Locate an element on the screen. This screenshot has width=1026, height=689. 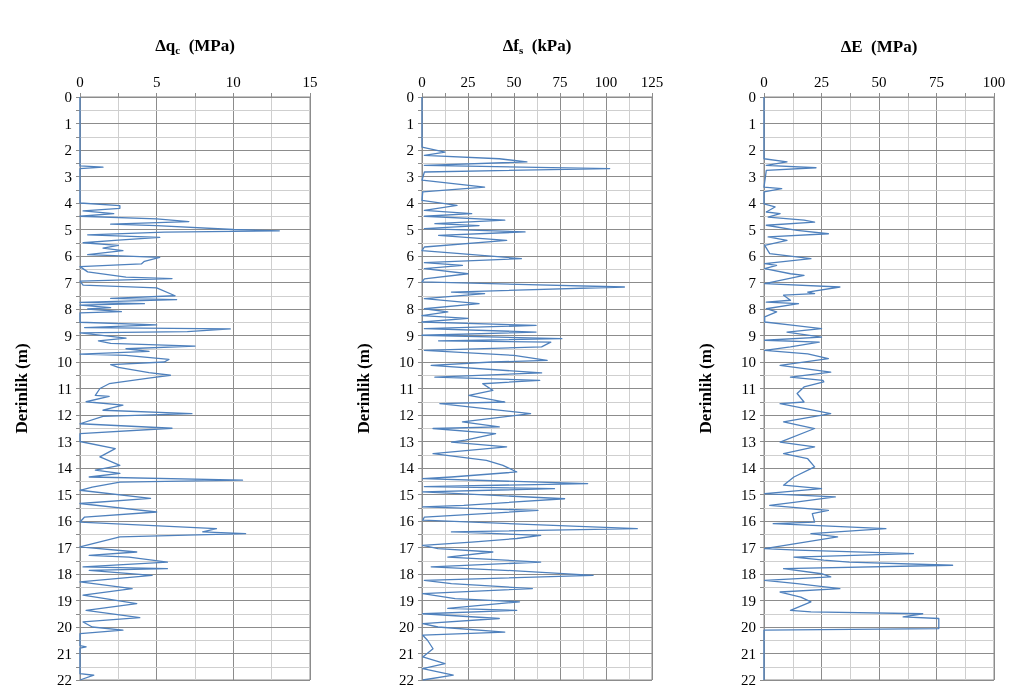
x-tick-label: 10 is located at coordinates (233, 81).